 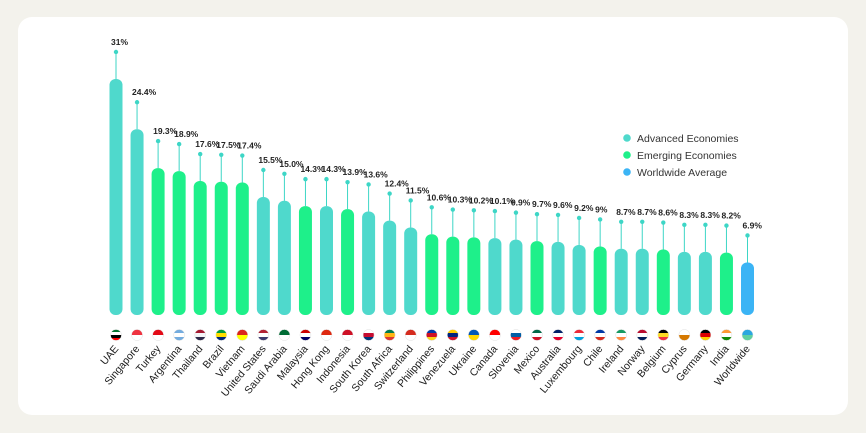 What do you see at coordinates (726, 225) in the screenshot?
I see `stem-dot-india` at bounding box center [726, 225].